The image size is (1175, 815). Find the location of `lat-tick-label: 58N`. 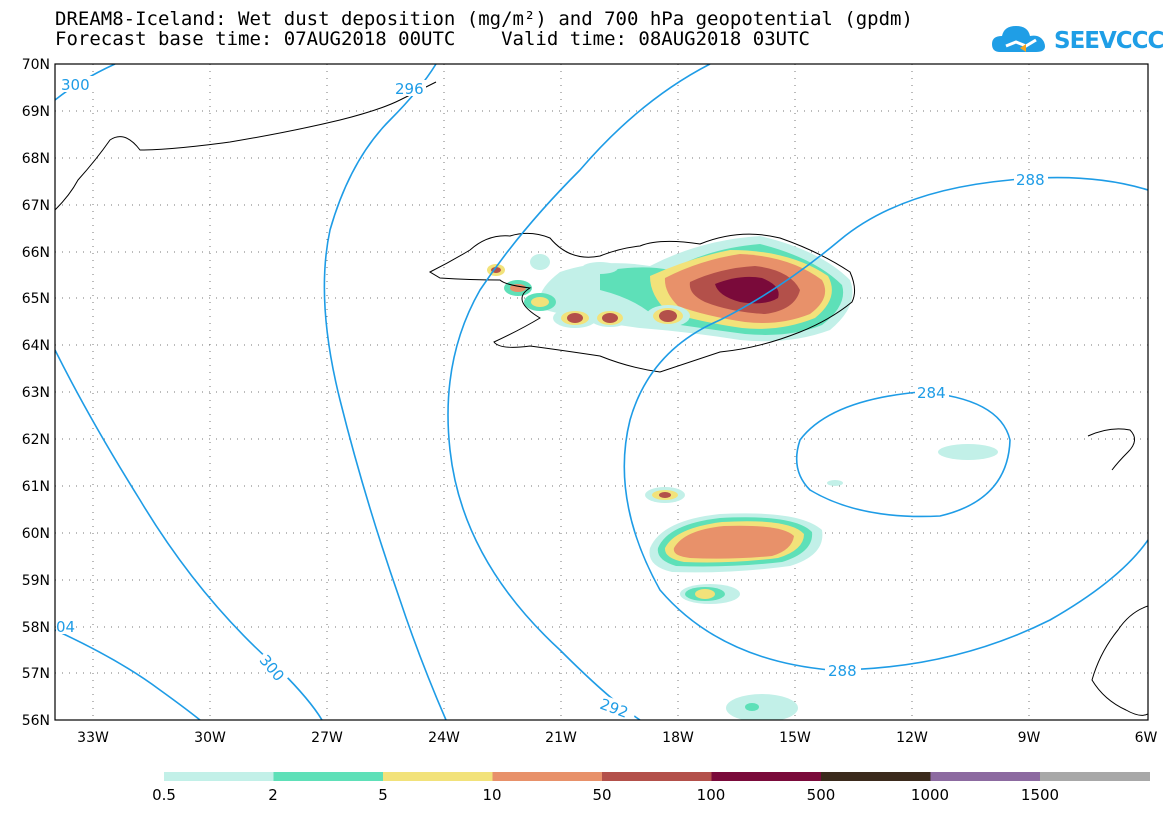

lat-tick-label: 58N is located at coordinates (36, 628).